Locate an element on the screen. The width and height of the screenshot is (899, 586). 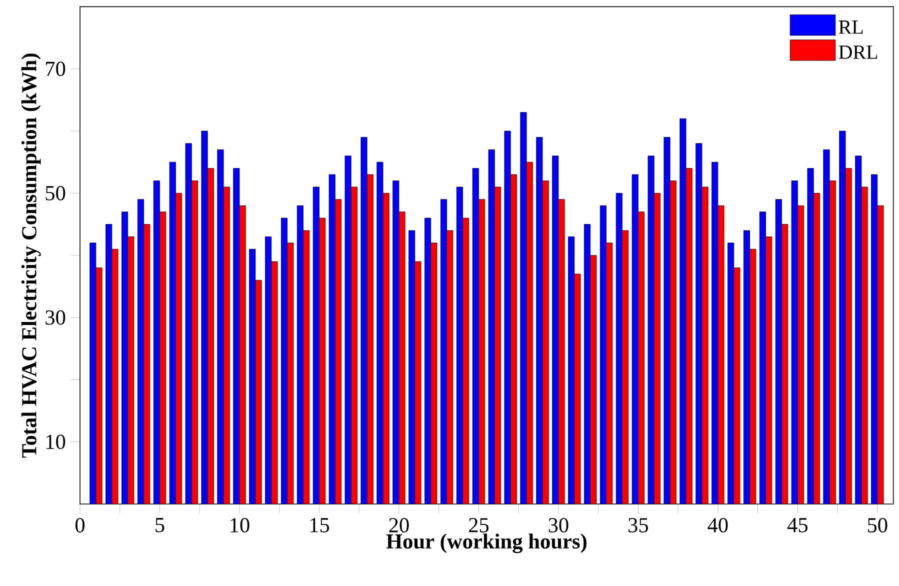
x-tick-label: 50 is located at coordinates (878, 525).